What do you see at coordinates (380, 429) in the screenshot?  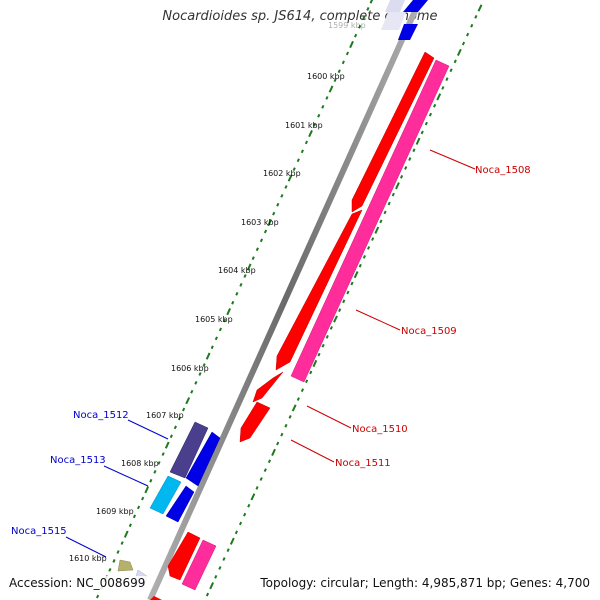 I see `label-noca-1510: Noca_1510` at bounding box center [380, 429].